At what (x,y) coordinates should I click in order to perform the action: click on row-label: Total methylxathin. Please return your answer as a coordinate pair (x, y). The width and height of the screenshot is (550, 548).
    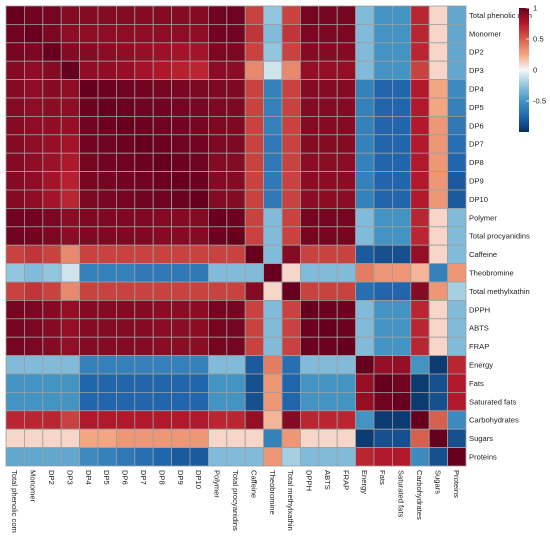
    Looking at the image, I should click on (499, 291).